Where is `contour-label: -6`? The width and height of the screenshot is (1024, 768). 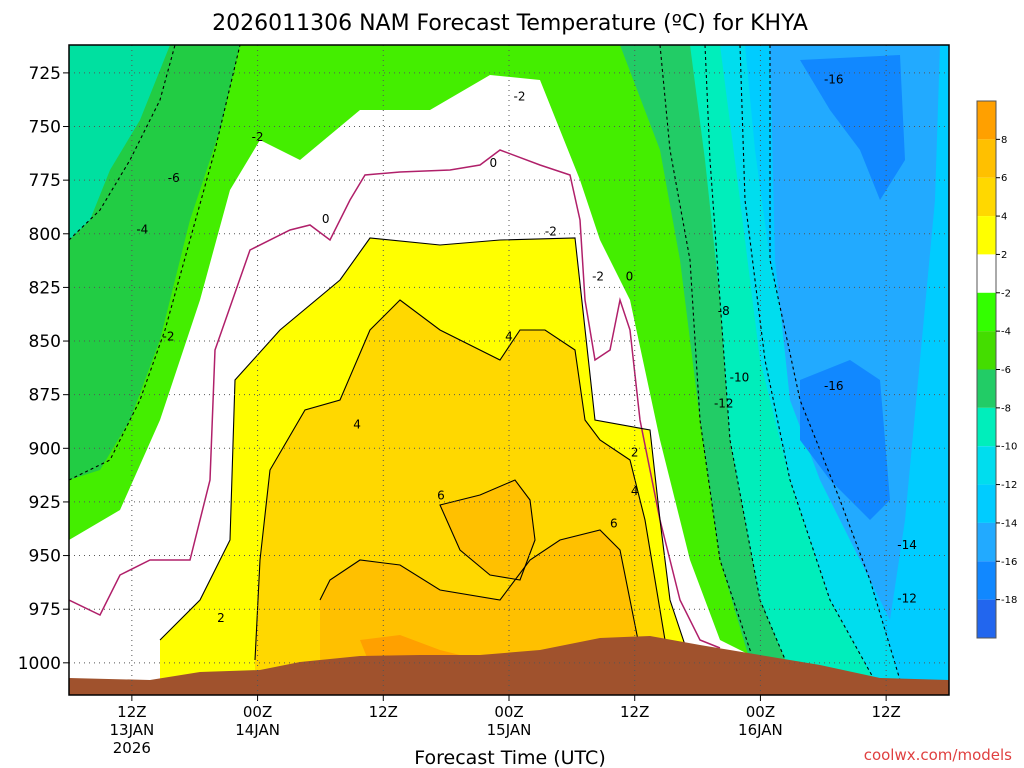 contour-label: -6 is located at coordinates (174, 178).